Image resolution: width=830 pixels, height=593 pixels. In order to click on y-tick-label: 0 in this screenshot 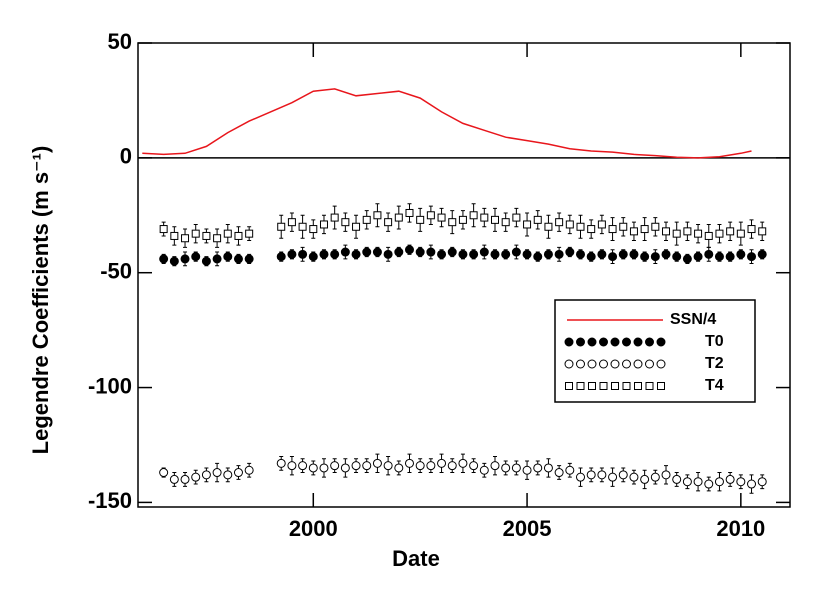, I will do `click(126, 156)`.